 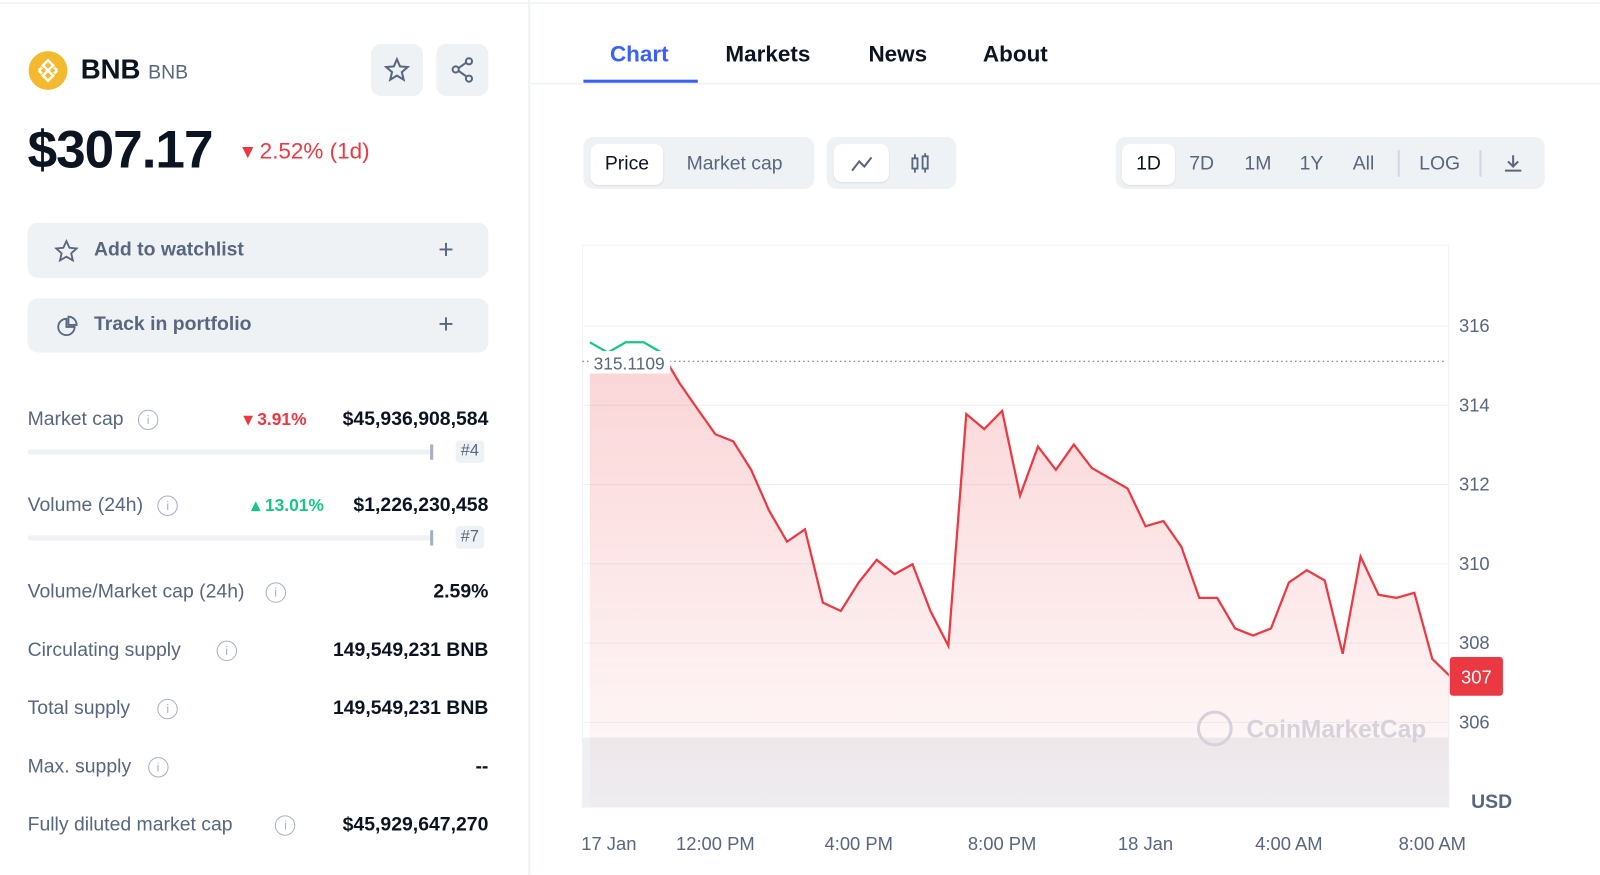 What do you see at coordinates (470, 537) in the screenshot?
I see `rank-badge: #7` at bounding box center [470, 537].